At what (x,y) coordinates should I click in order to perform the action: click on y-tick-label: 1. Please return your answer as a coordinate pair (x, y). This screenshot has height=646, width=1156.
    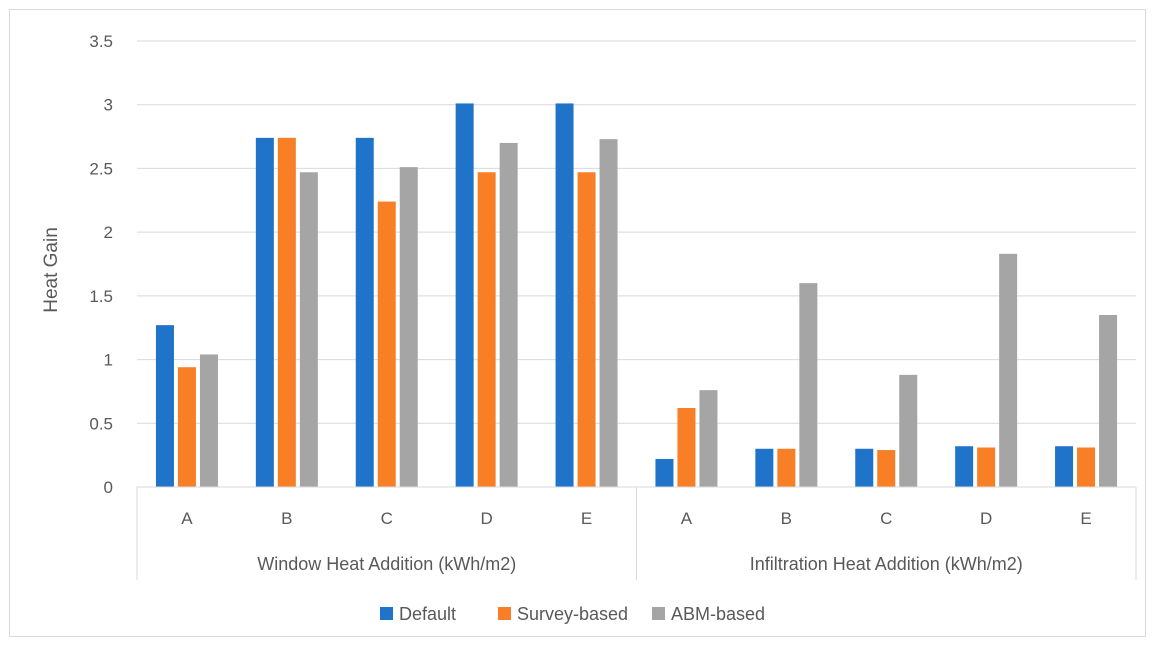
    Looking at the image, I should click on (108, 360).